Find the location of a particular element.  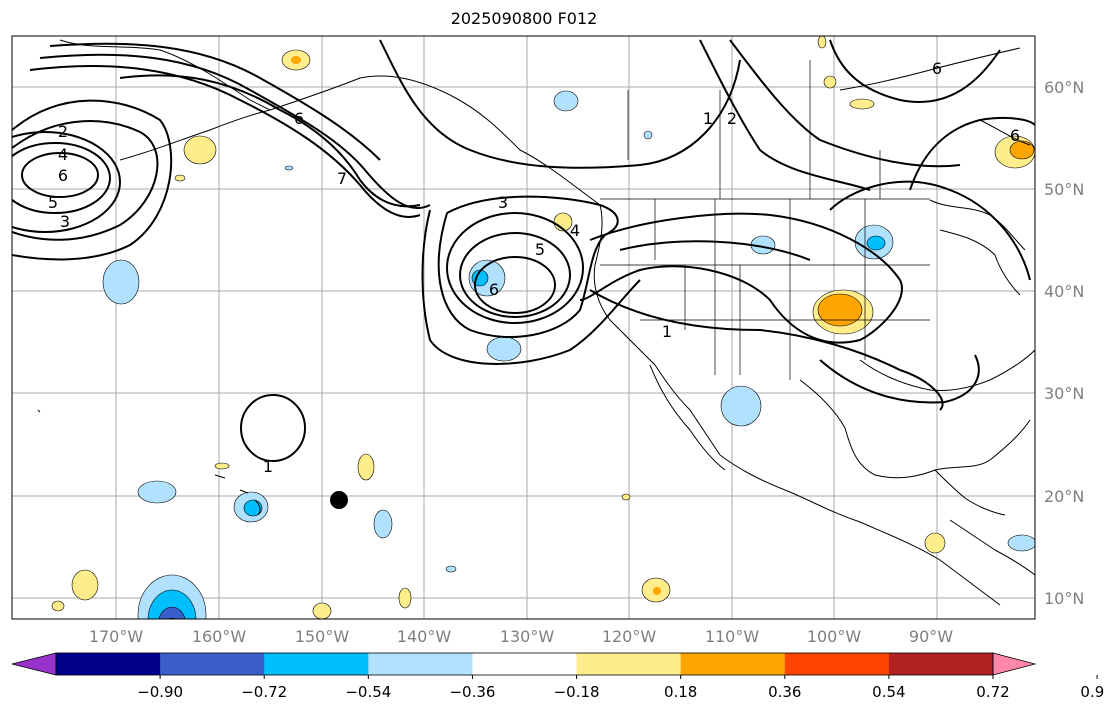

lon-label: 90°W is located at coordinates (931, 636).